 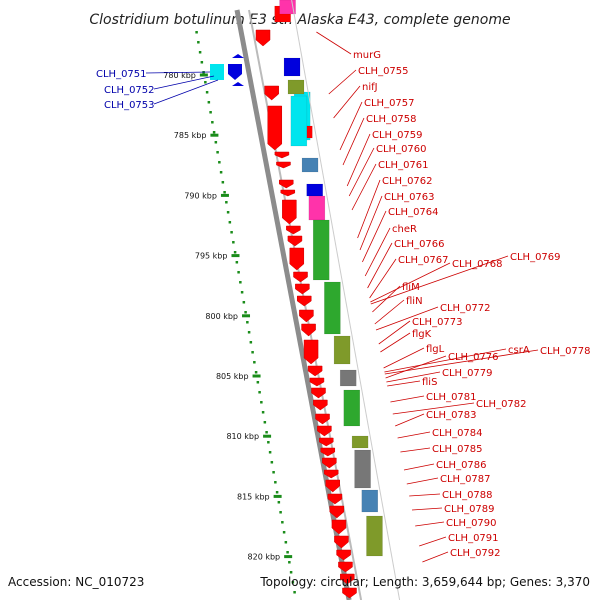 I want to click on kbp-label: 795 kbp, so click(x=211, y=256).